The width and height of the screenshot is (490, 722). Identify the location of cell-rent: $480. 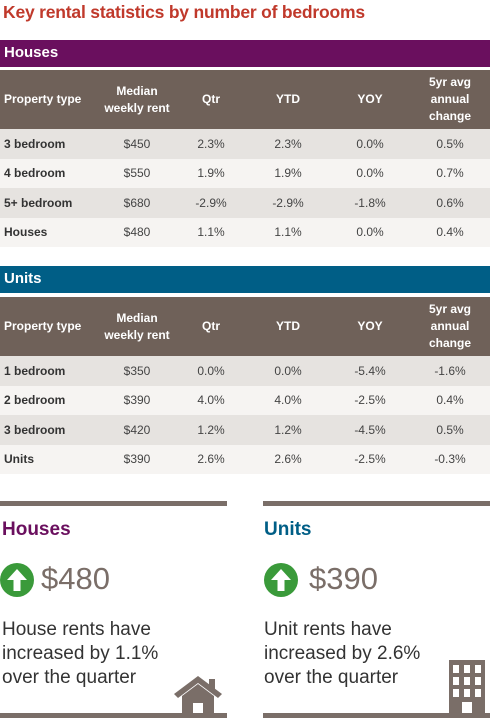
(137, 232).